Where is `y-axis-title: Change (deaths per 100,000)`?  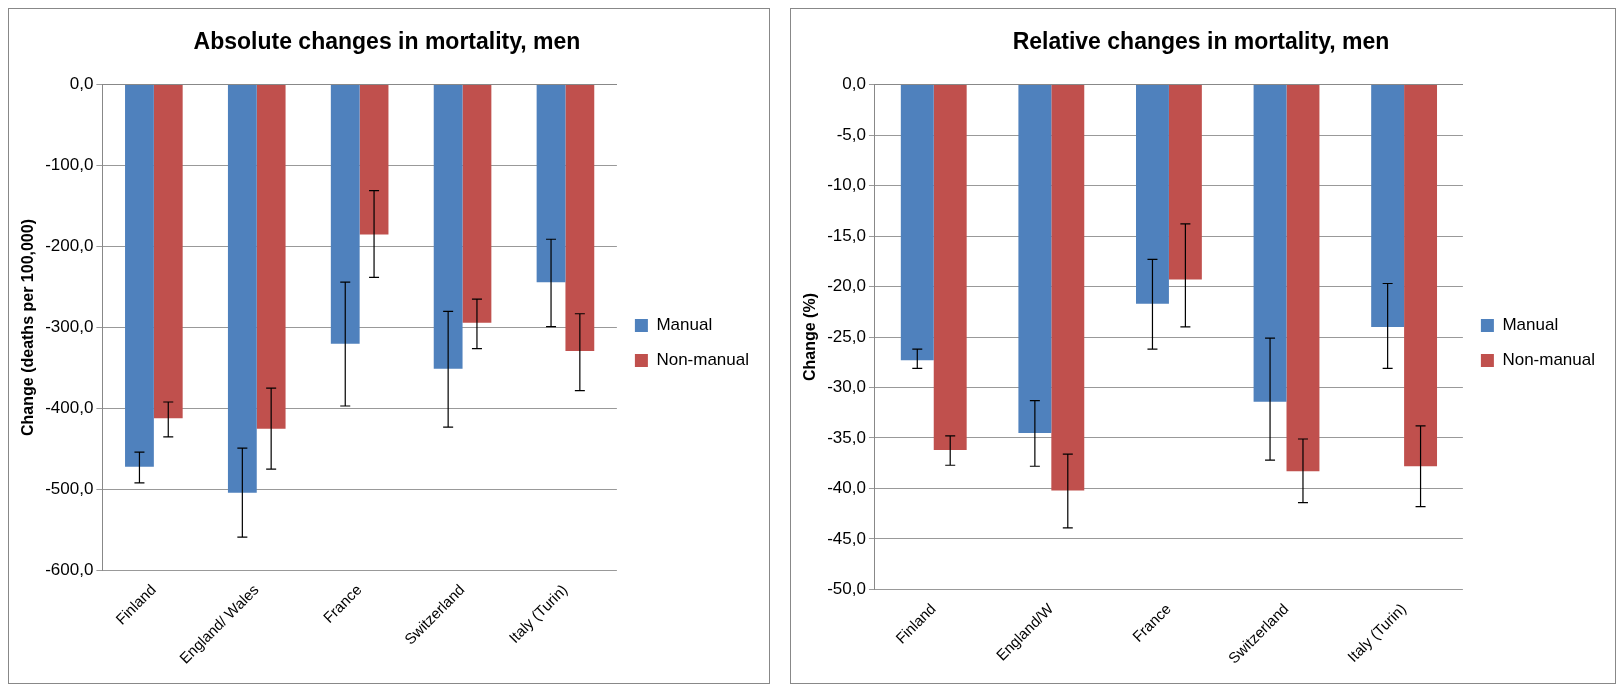 y-axis-title: Change (deaths per 100,000) is located at coordinates (28, 327).